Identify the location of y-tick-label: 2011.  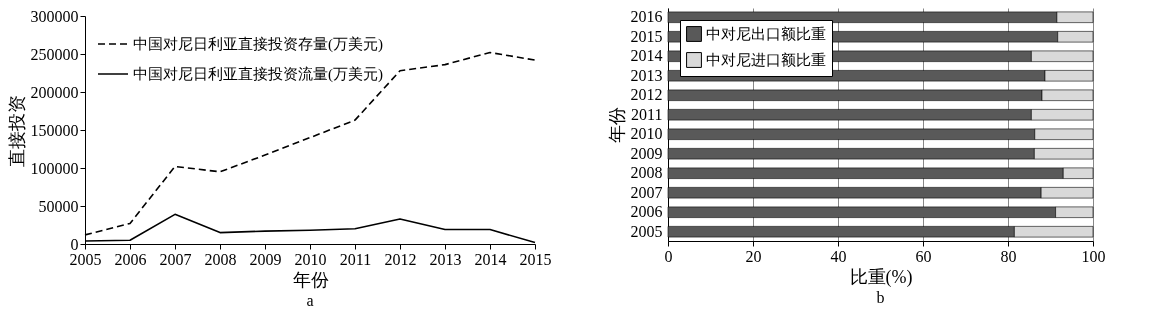
(647, 114).